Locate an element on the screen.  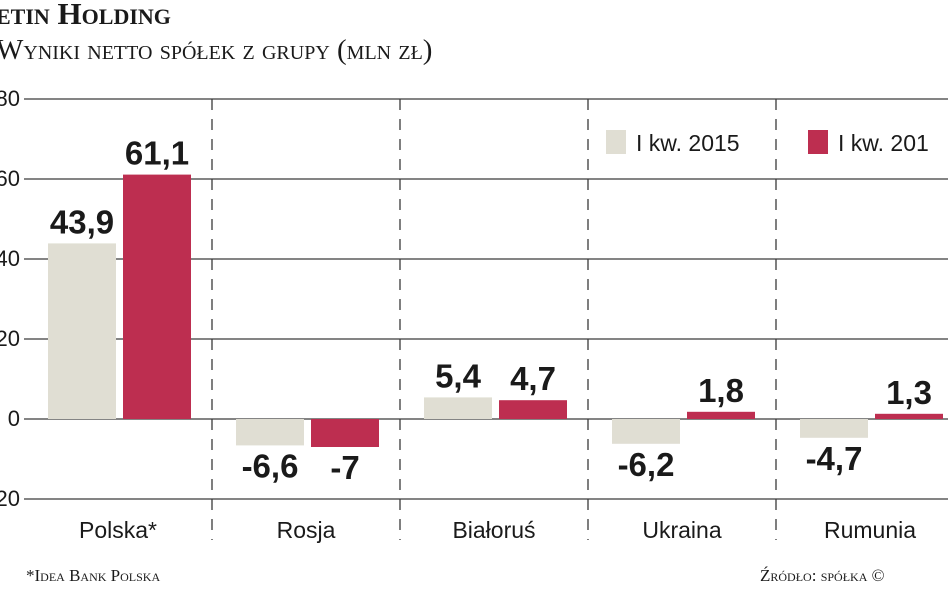
data-label: 61,1 is located at coordinates (157, 153).